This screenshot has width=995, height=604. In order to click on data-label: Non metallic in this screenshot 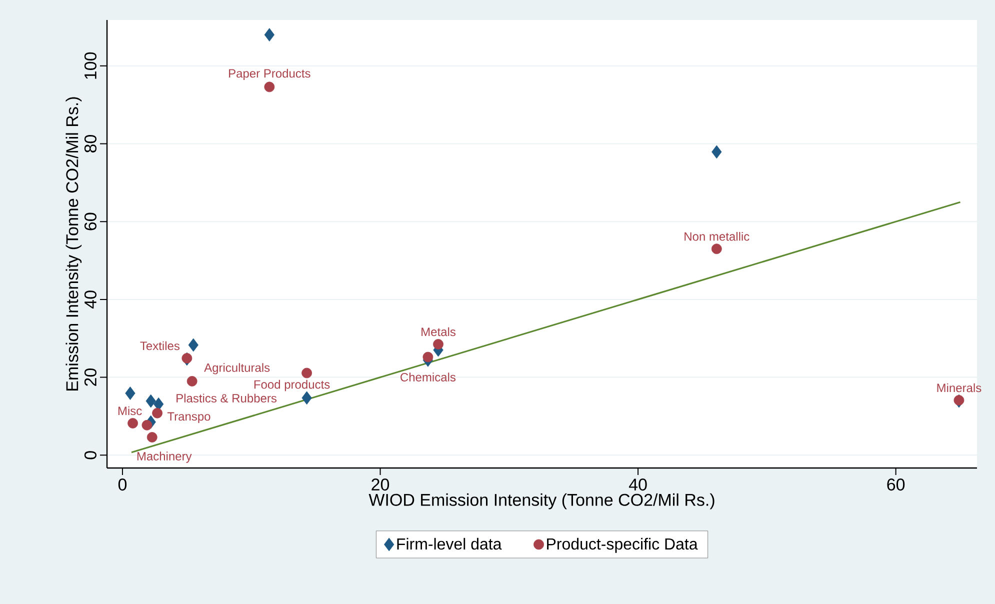, I will do `click(717, 236)`.